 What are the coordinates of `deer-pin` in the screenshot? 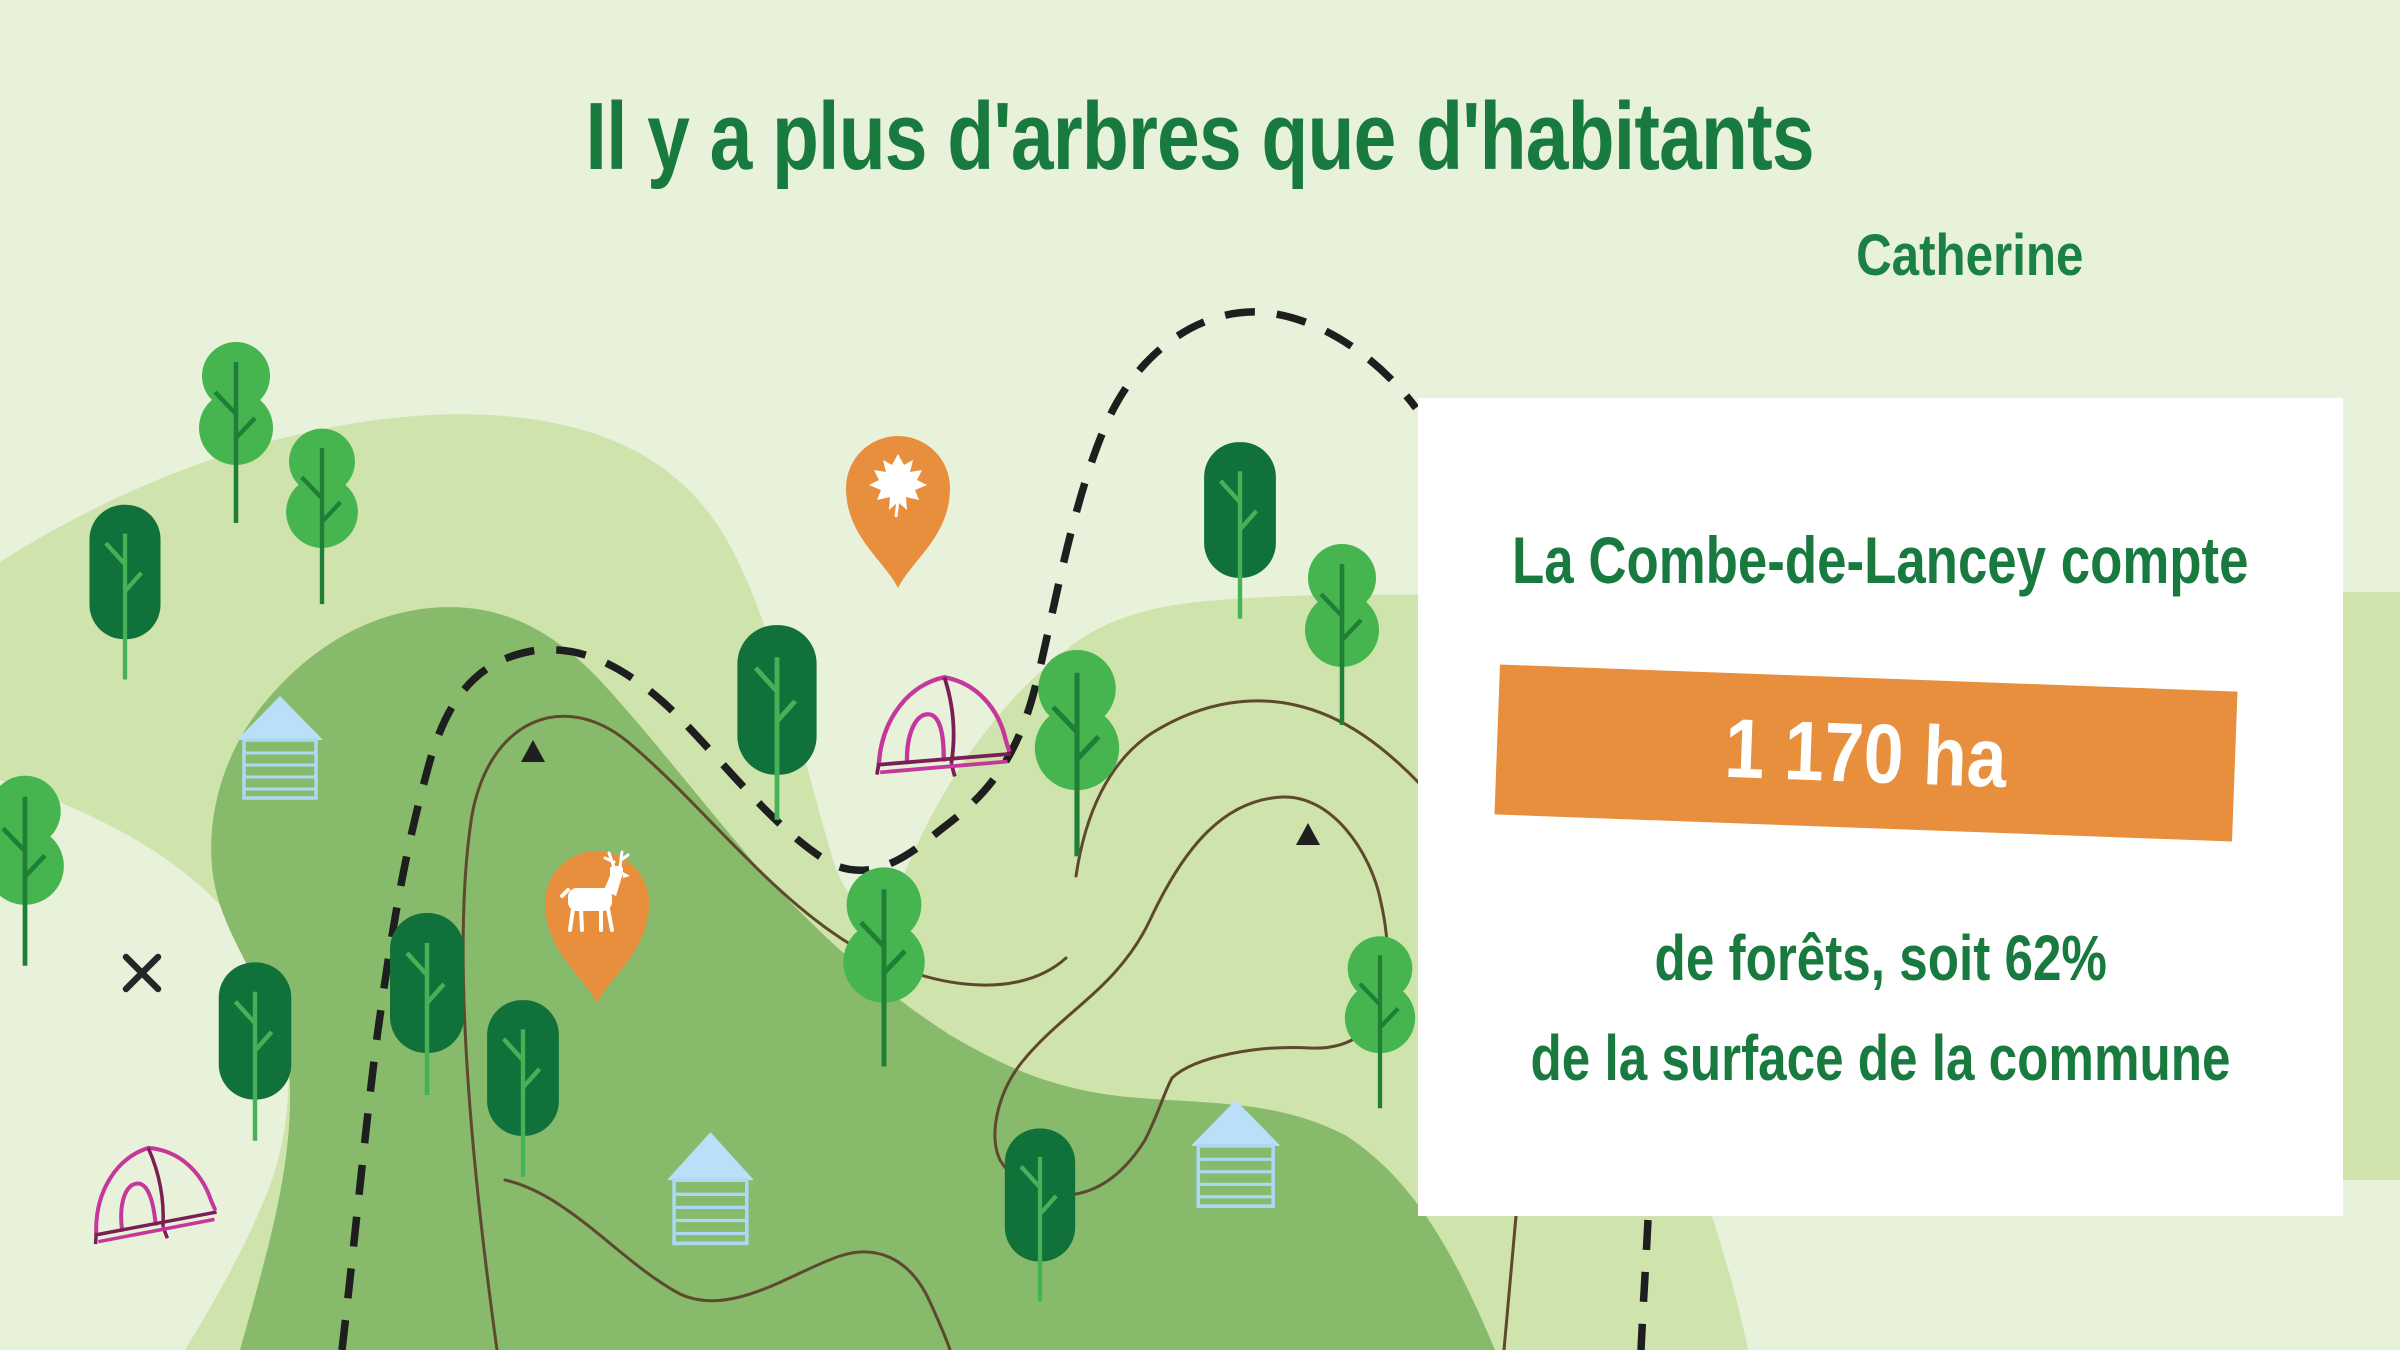 It's located at (597, 926).